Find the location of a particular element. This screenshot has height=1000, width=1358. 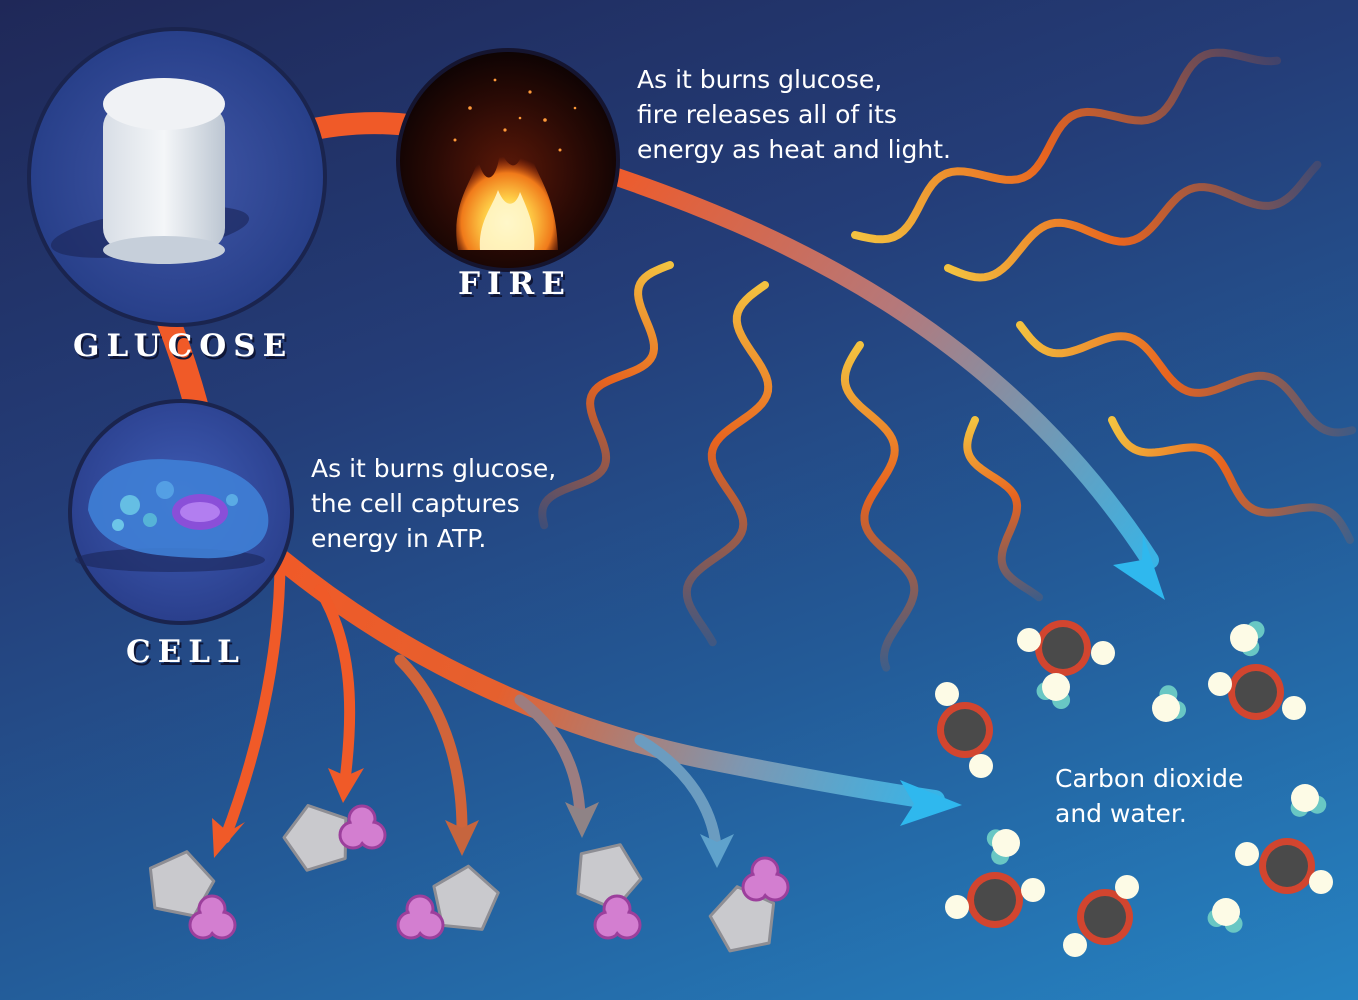

cell-arrow-head is located at coordinates (931, 803).